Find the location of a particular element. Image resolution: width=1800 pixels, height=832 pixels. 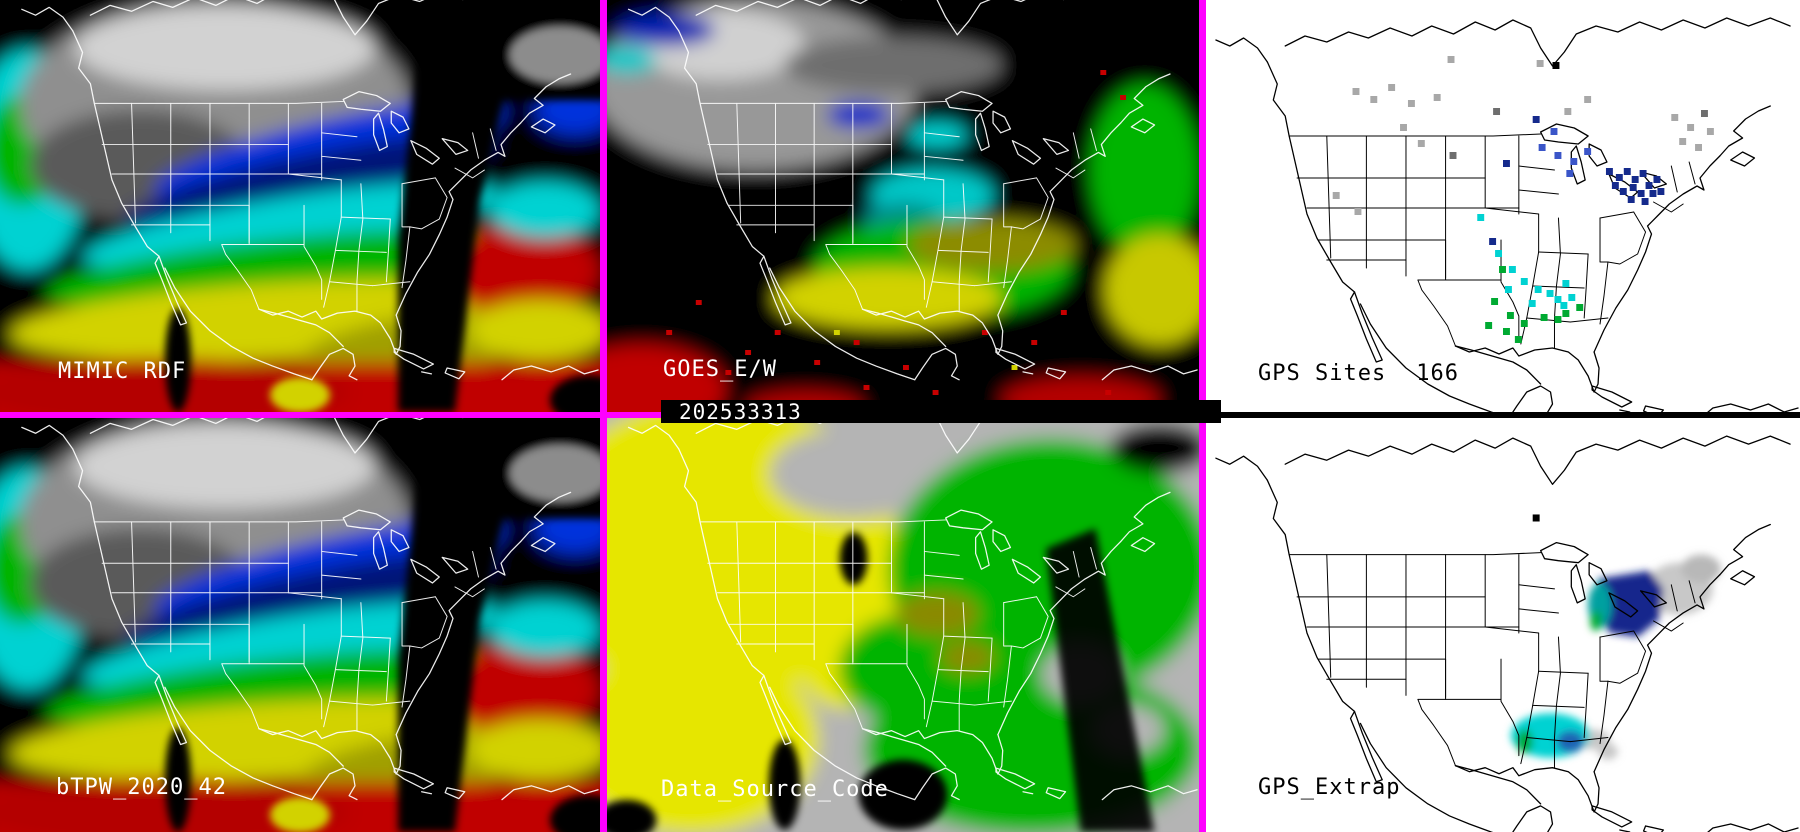

panel-label-goes-ew: GOES_E/W is located at coordinates (720, 369).